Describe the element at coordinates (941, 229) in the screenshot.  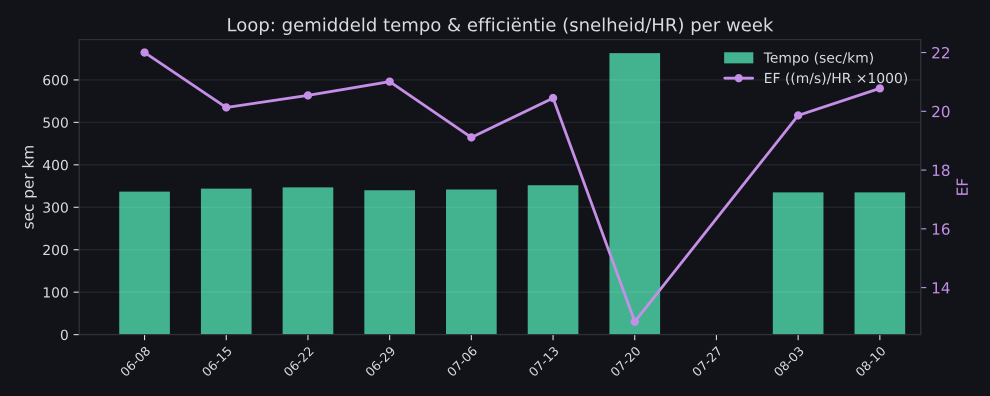
I see `y2-tick-label: 16` at that location.